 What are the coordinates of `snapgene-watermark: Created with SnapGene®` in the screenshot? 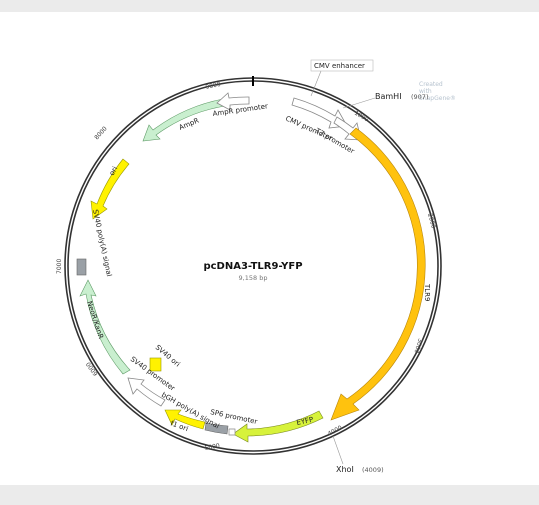 It's located at (437, 91).